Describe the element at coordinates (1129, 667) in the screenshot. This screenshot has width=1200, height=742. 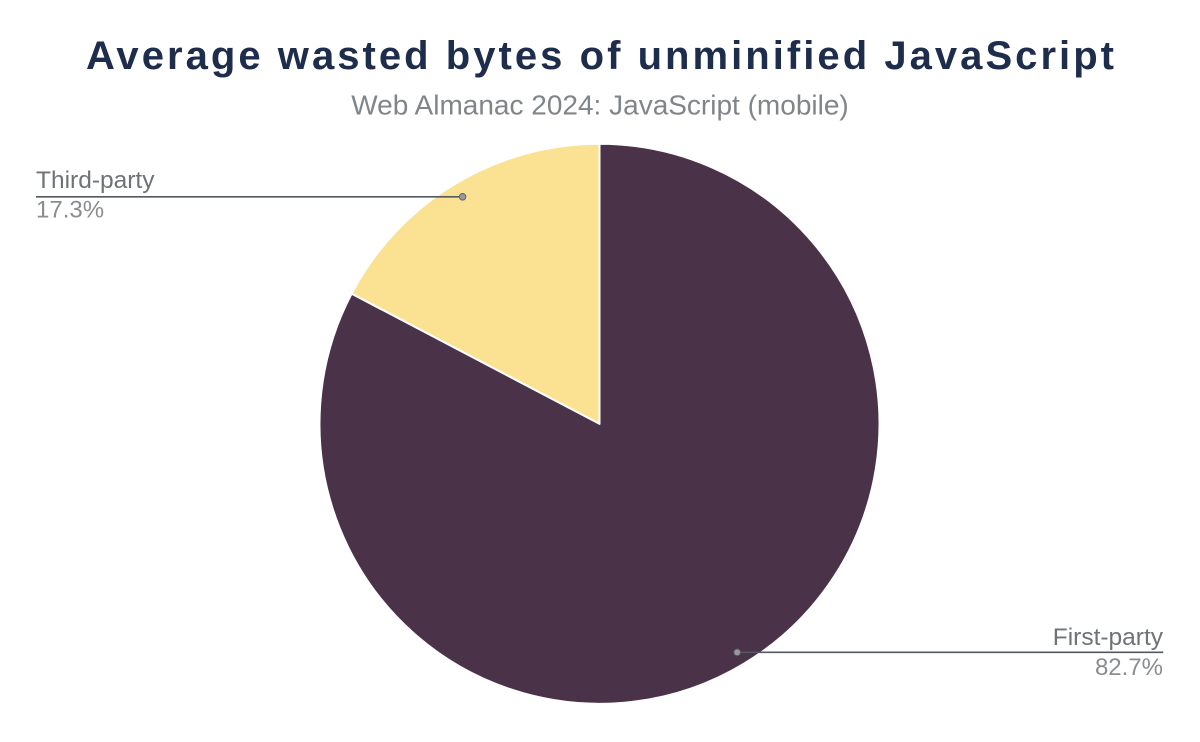
I see `svg-text: 82.7%` at that location.